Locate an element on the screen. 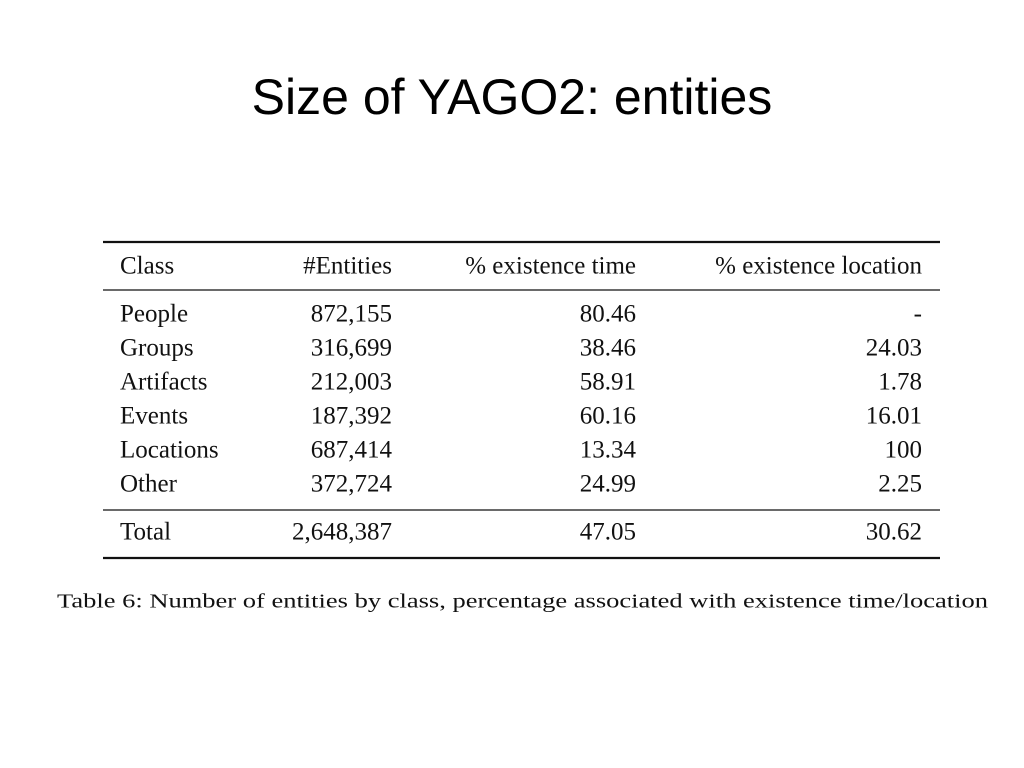 This screenshot has width=1024, height=768. table-cell: 187,392 is located at coordinates (351, 416).